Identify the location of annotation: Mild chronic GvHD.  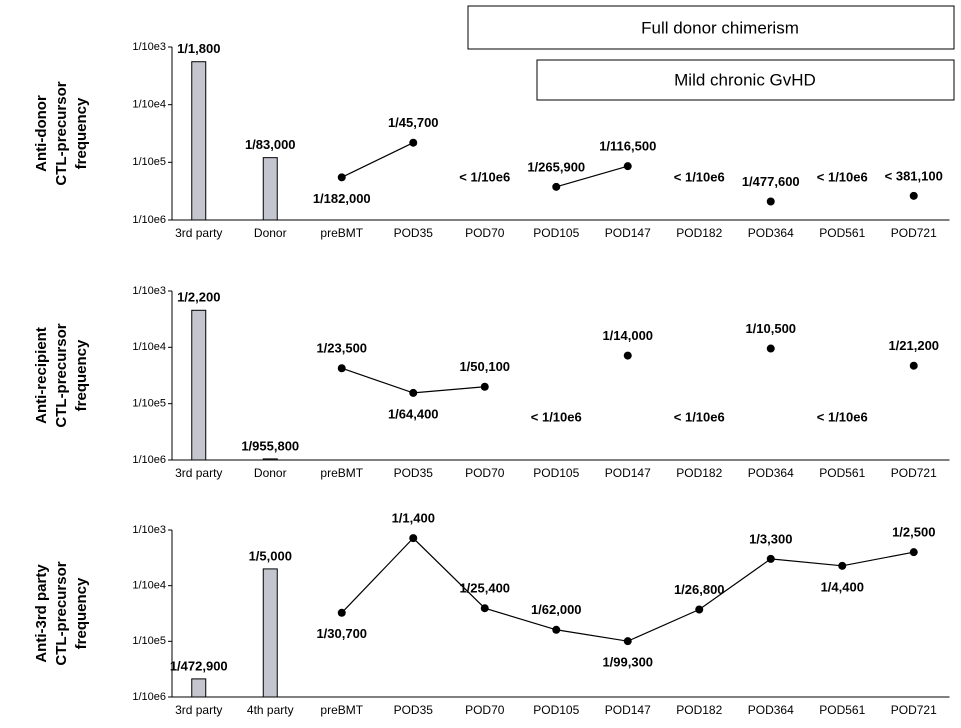
(745, 79).